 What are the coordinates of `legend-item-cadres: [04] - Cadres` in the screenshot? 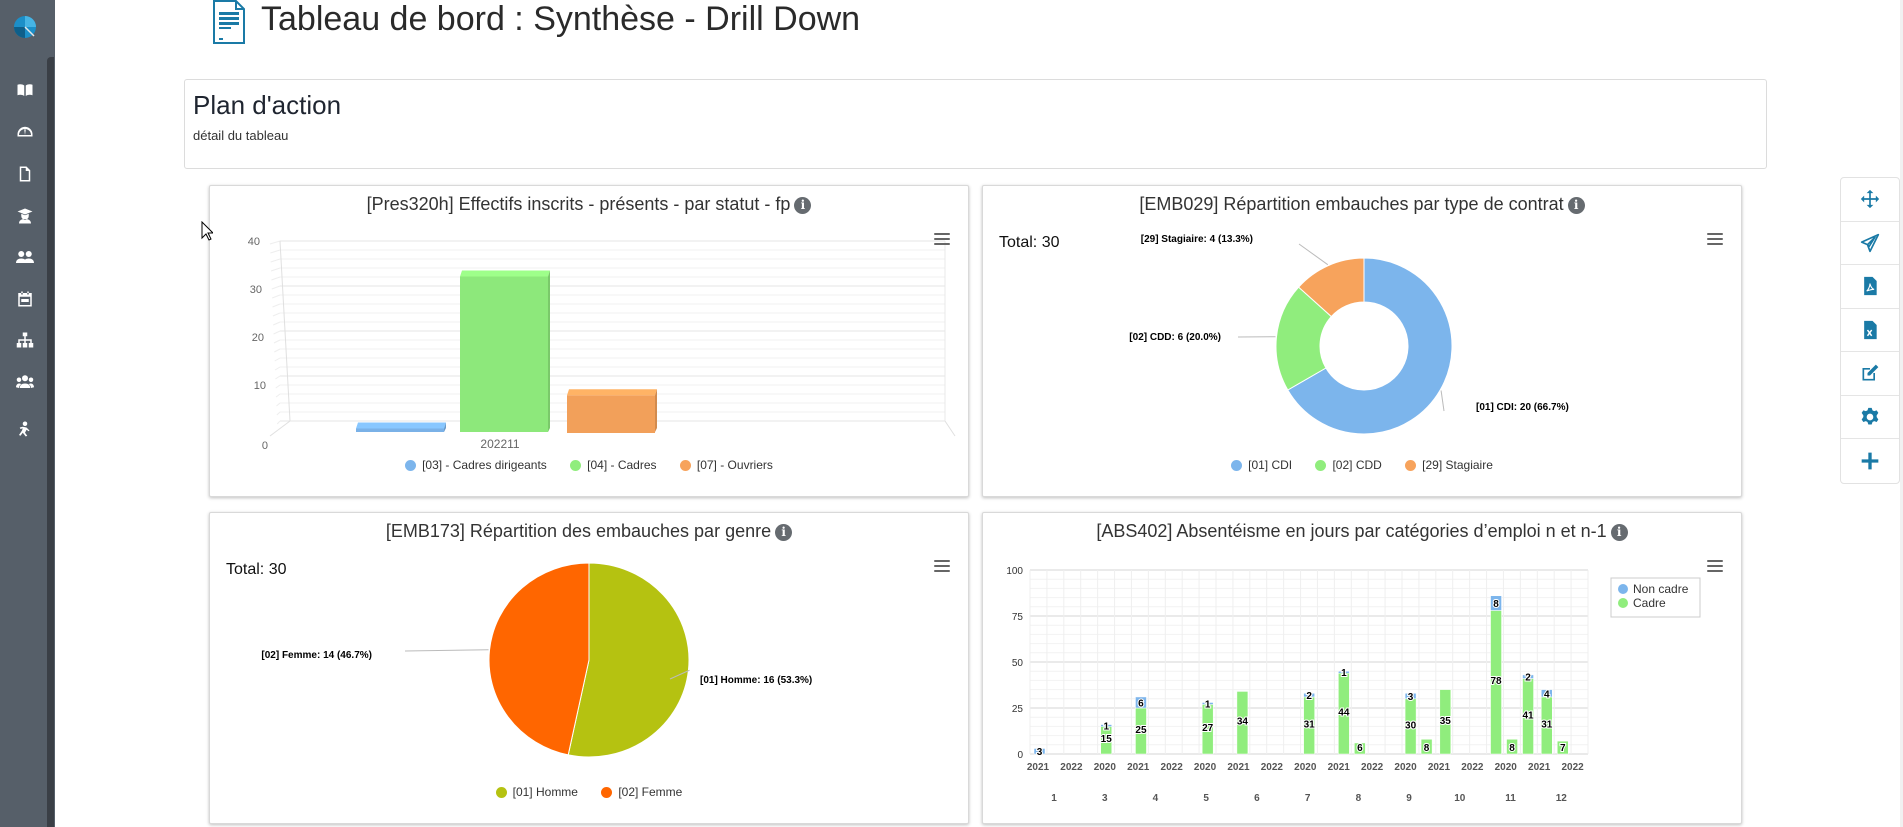 It's located at (613, 465).